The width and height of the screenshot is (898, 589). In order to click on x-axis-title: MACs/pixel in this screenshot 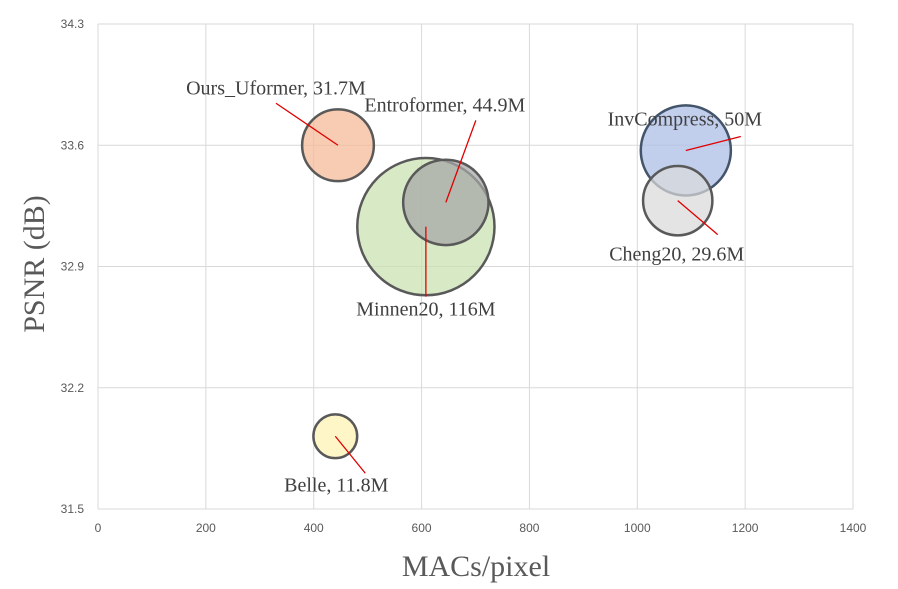, I will do `click(476, 566)`.